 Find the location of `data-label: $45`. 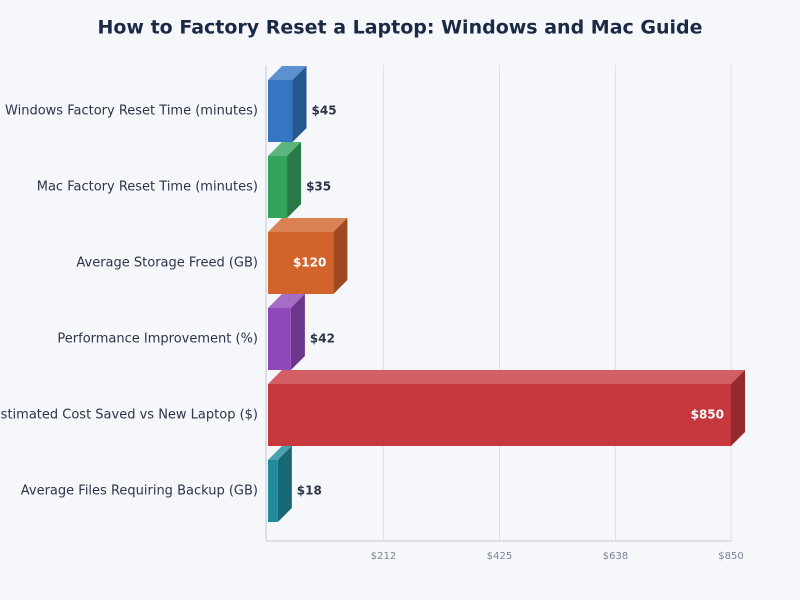

data-label: $45 is located at coordinates (324, 111).